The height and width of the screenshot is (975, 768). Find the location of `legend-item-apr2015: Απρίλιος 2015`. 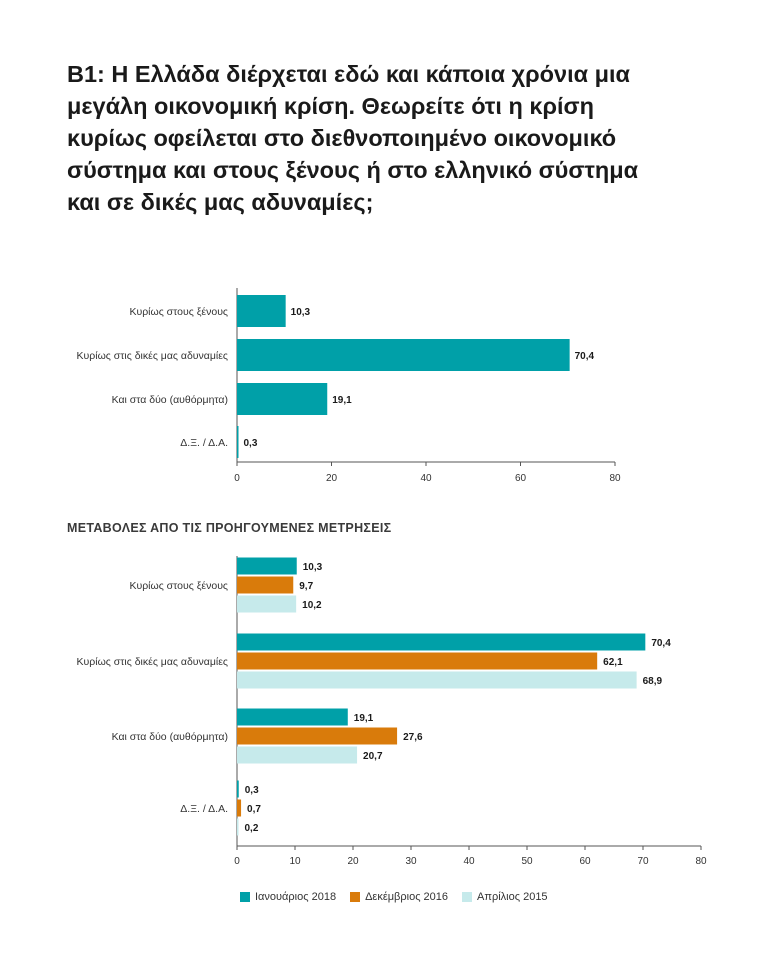

legend-item-apr2015: Απρίλιος 2015 is located at coordinates (505, 897).